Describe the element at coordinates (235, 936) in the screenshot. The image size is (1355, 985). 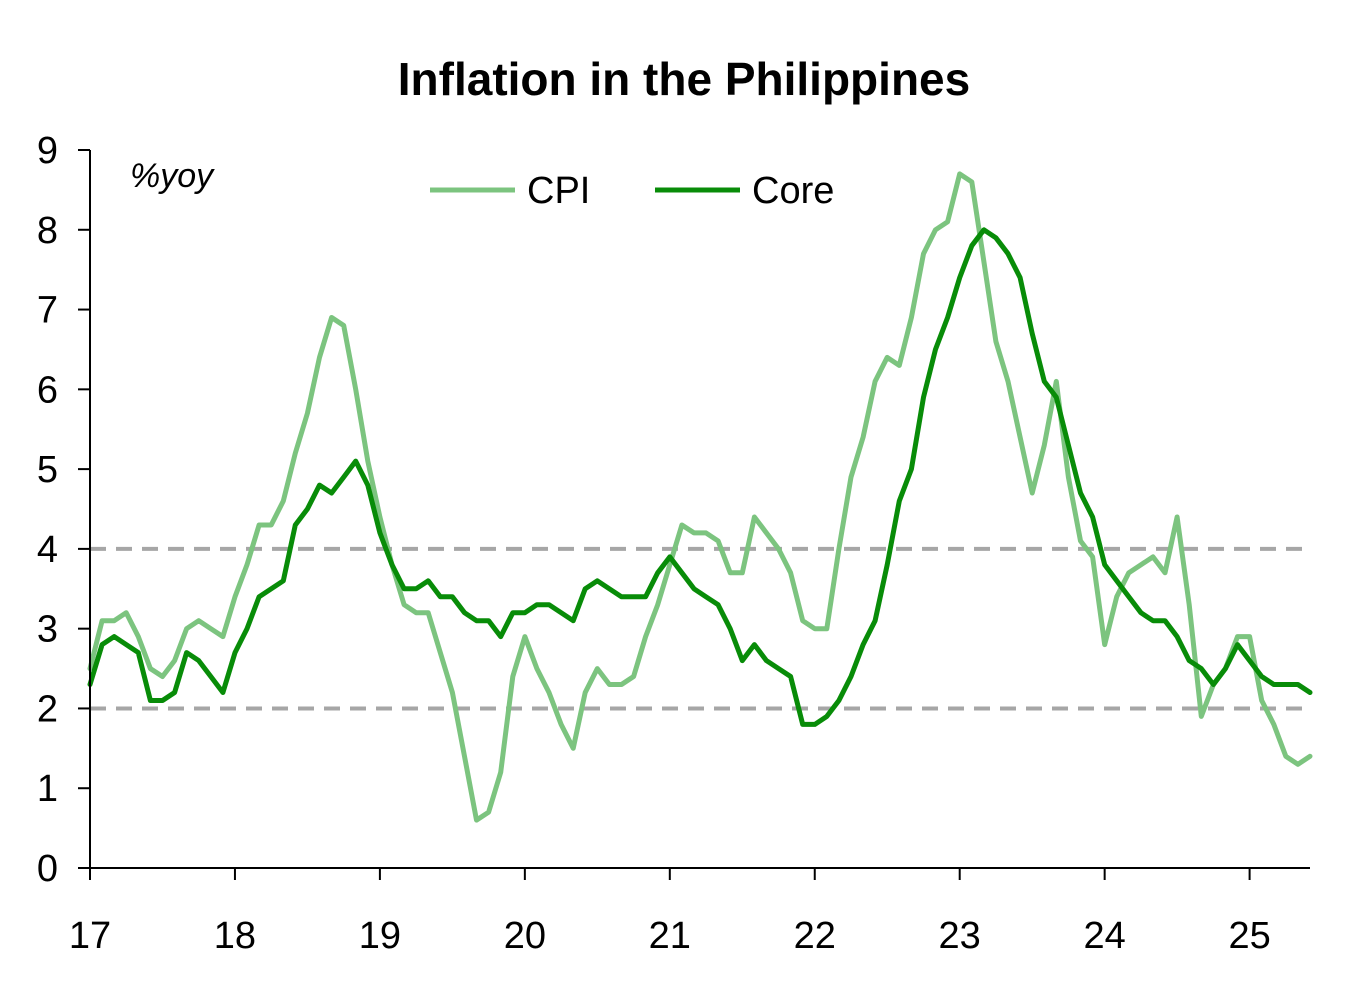
I see `x-tick-label: 18` at that location.